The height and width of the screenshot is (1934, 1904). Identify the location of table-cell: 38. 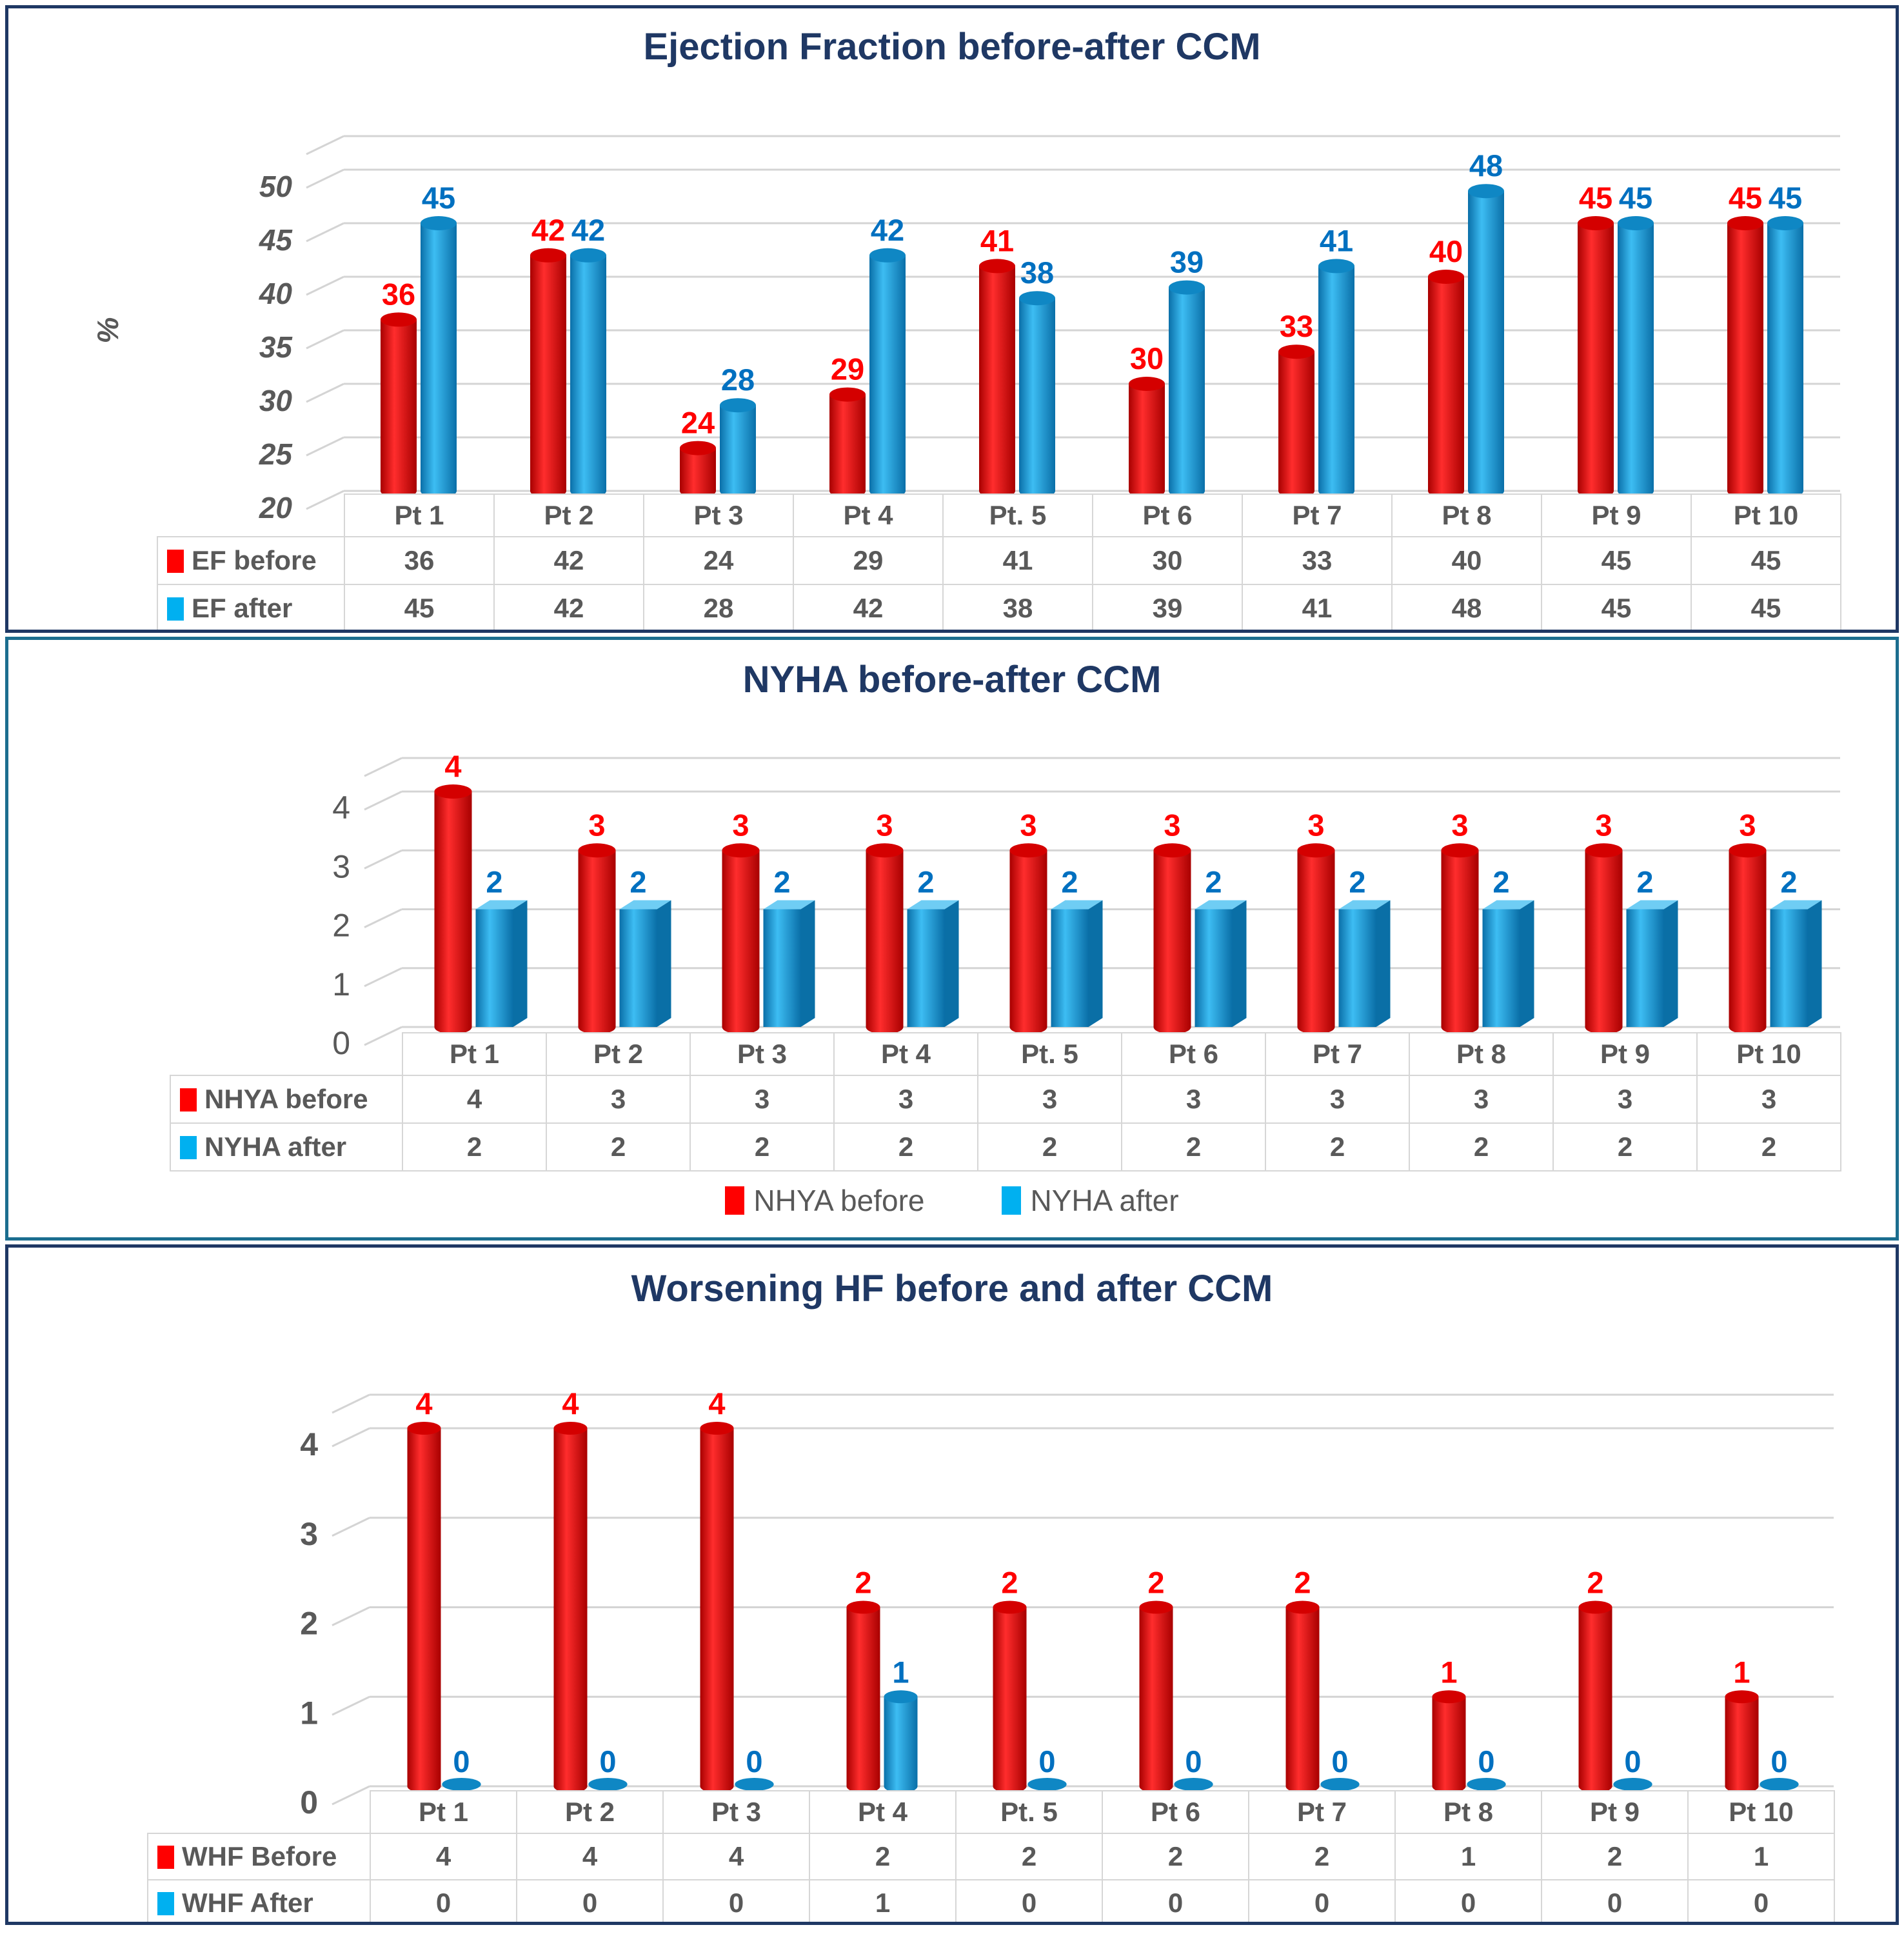
(1017, 607).